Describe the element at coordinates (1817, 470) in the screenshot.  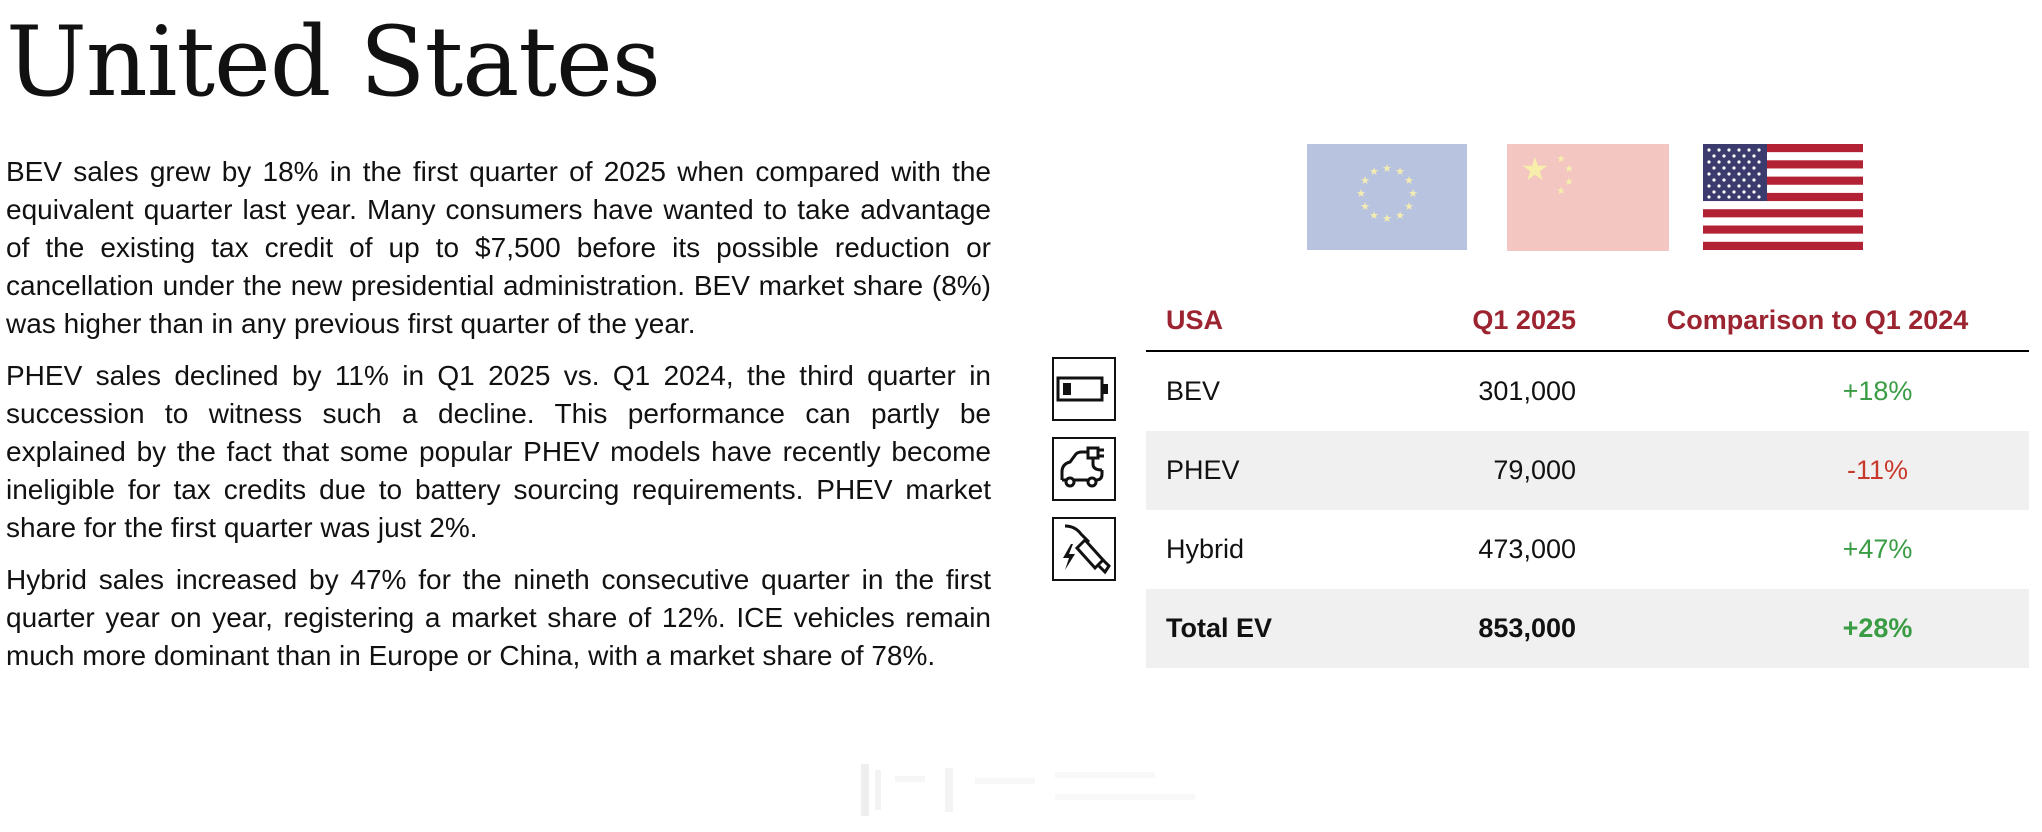
I see `row-change: -11%` at that location.